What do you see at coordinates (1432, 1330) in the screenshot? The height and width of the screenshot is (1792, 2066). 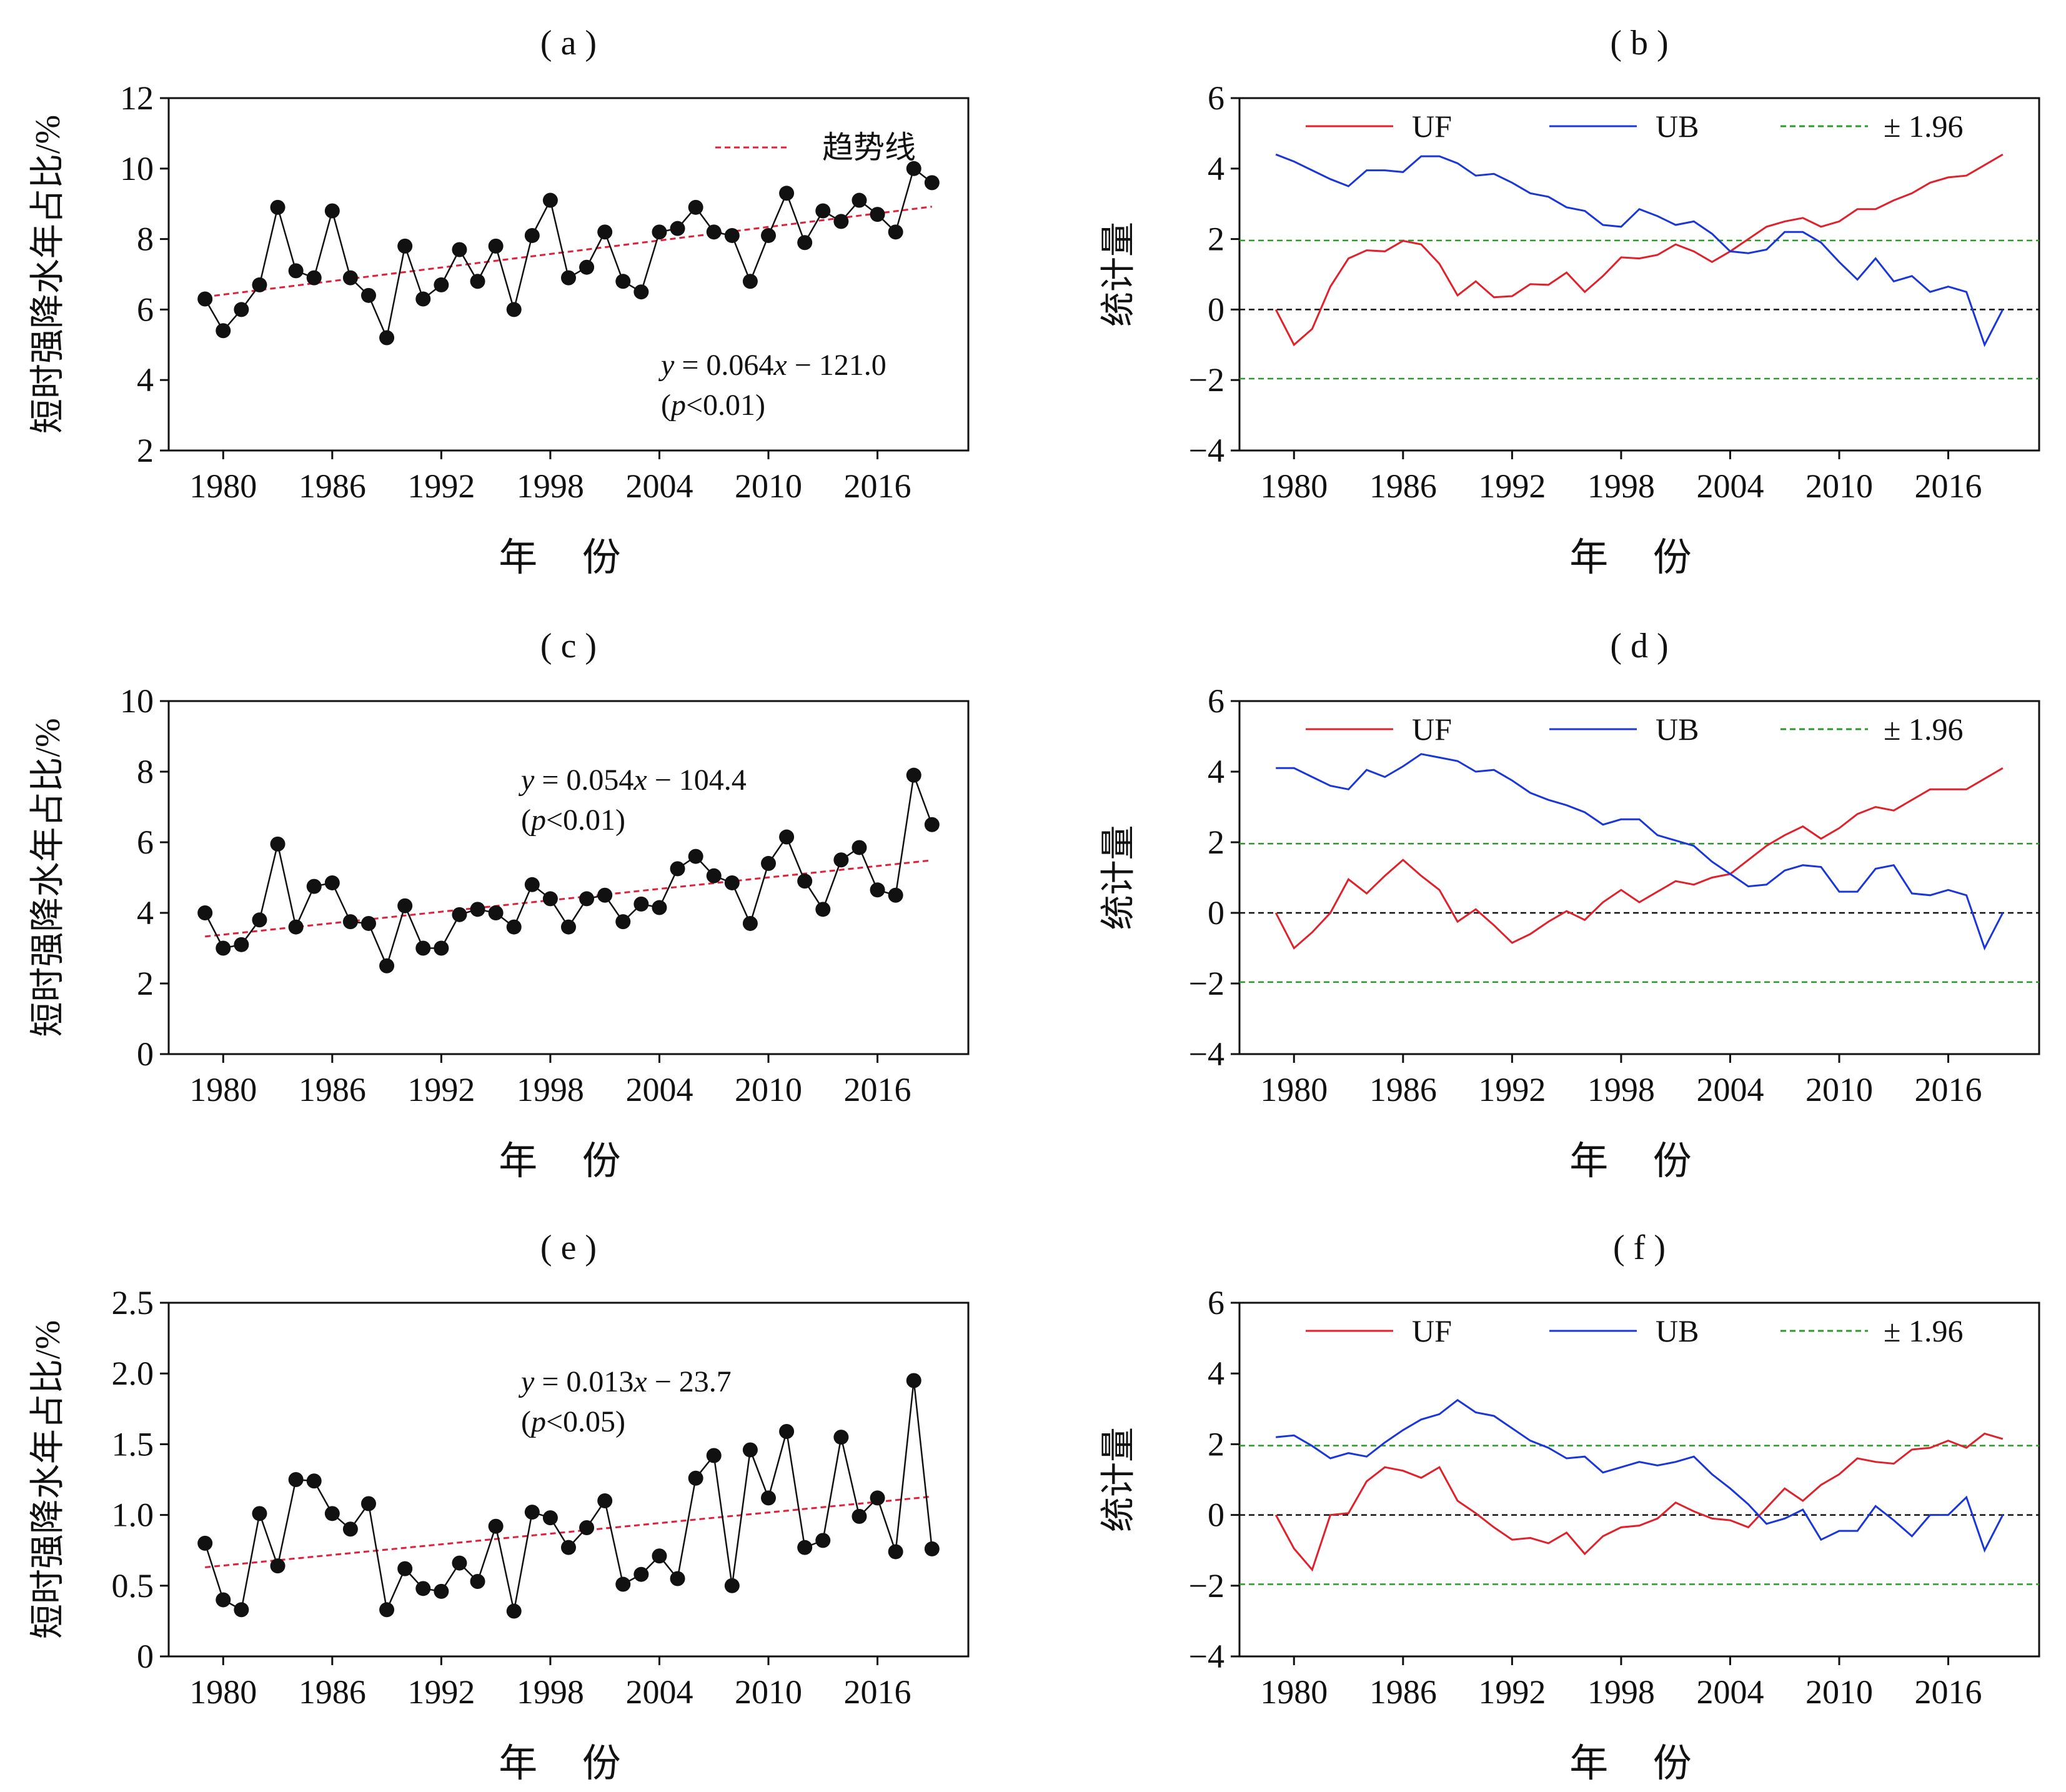 I see `legend-label: UF` at bounding box center [1432, 1330].